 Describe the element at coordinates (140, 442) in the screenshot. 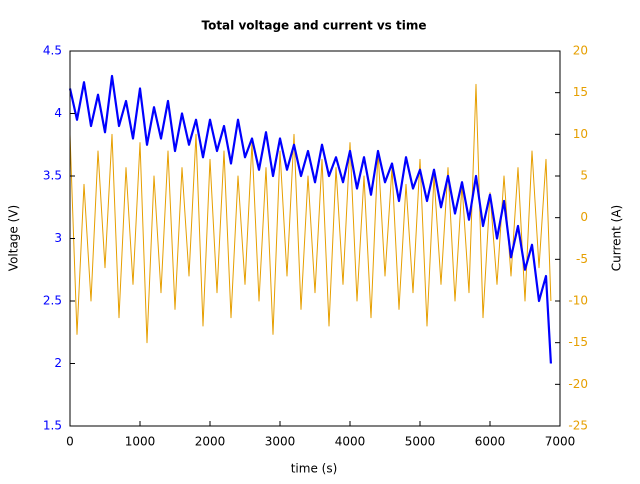

I see `x-tick-label: 1000` at that location.